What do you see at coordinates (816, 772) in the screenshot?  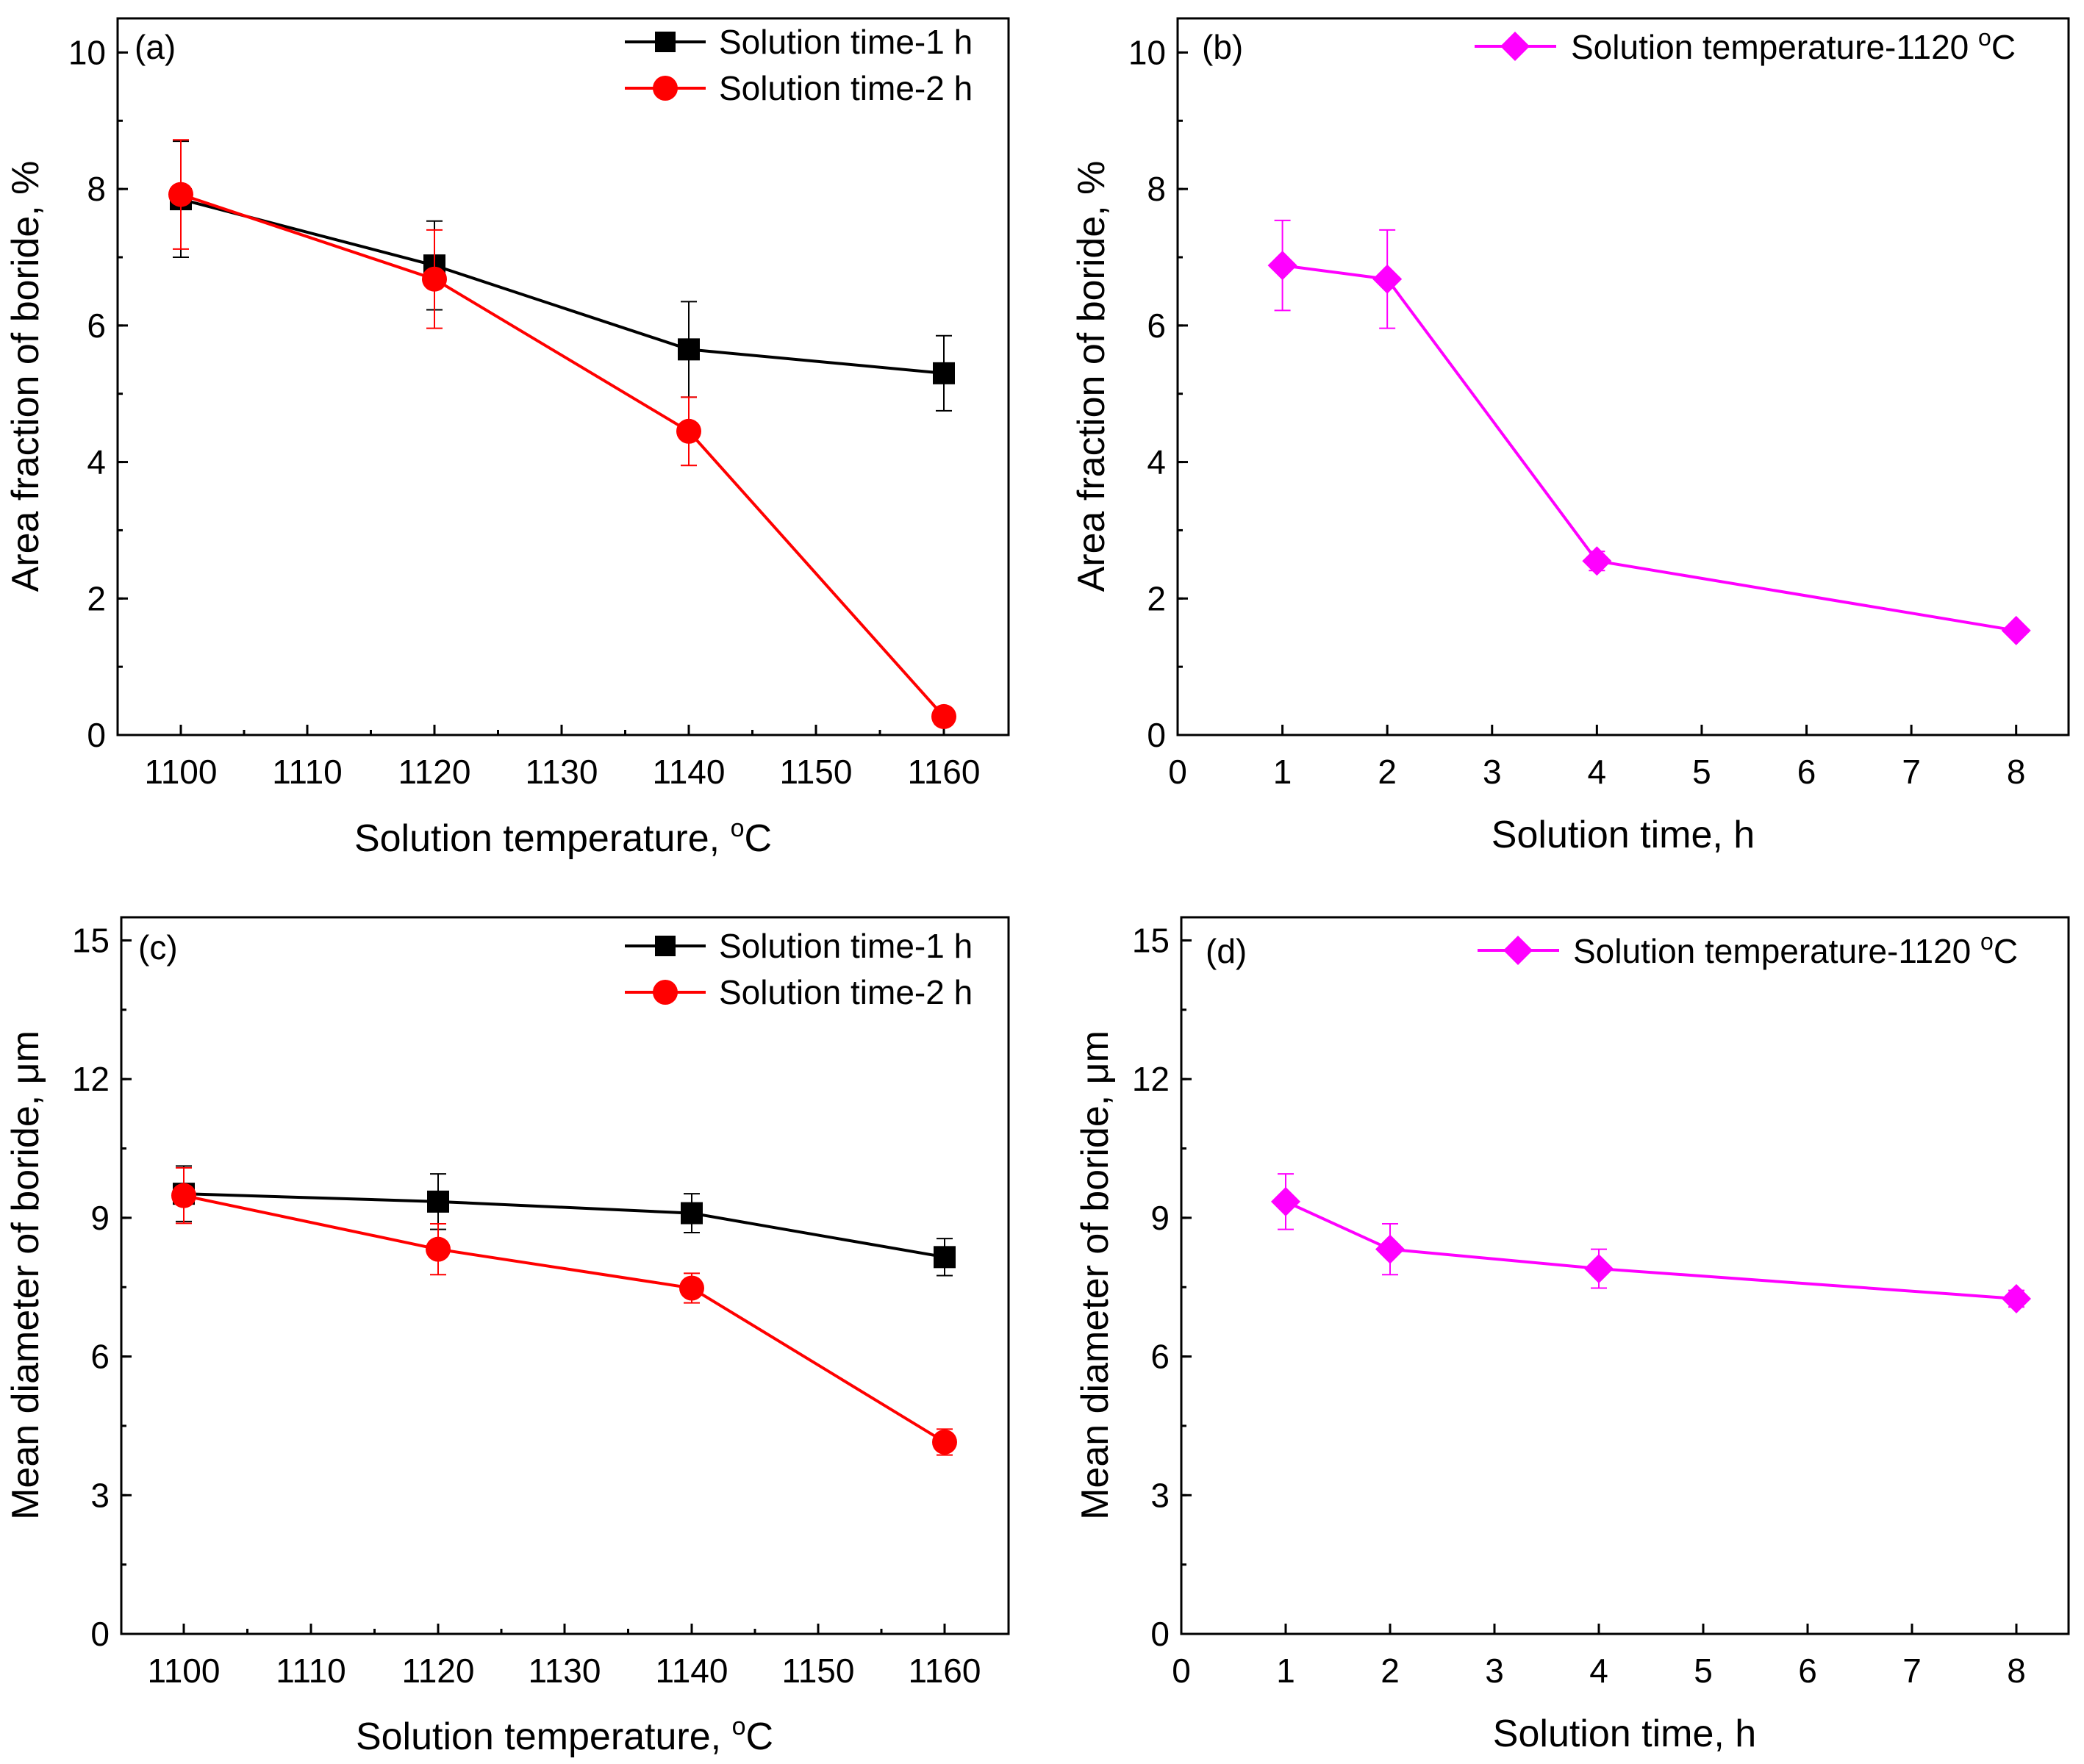 I see `panel-a-xtick-label: 1150` at bounding box center [816, 772].